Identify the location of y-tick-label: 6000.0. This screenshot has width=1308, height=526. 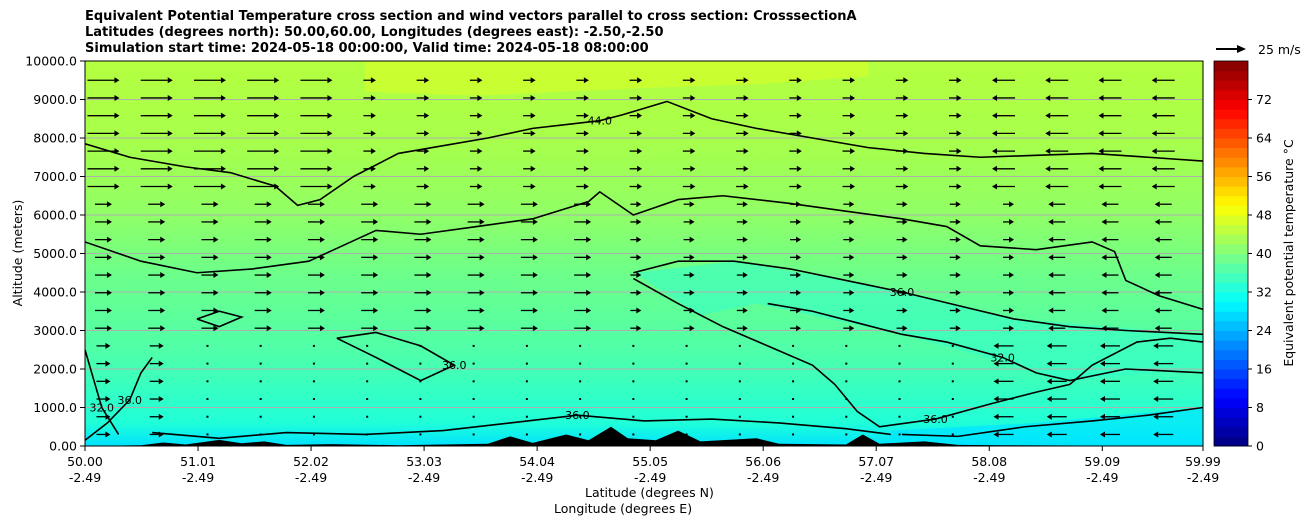
(55, 215).